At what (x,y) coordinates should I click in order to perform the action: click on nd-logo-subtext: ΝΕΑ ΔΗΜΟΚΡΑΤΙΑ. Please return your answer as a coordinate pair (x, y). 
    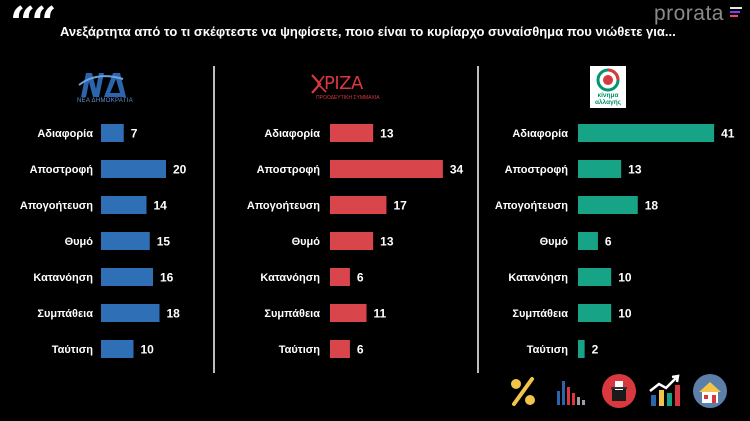
    Looking at the image, I should click on (105, 101).